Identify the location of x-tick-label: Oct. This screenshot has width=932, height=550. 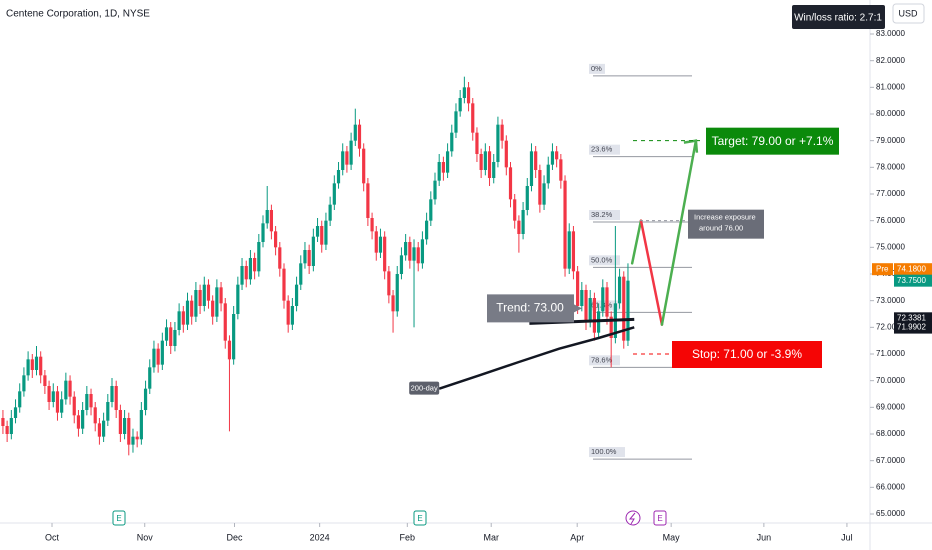
(52, 537).